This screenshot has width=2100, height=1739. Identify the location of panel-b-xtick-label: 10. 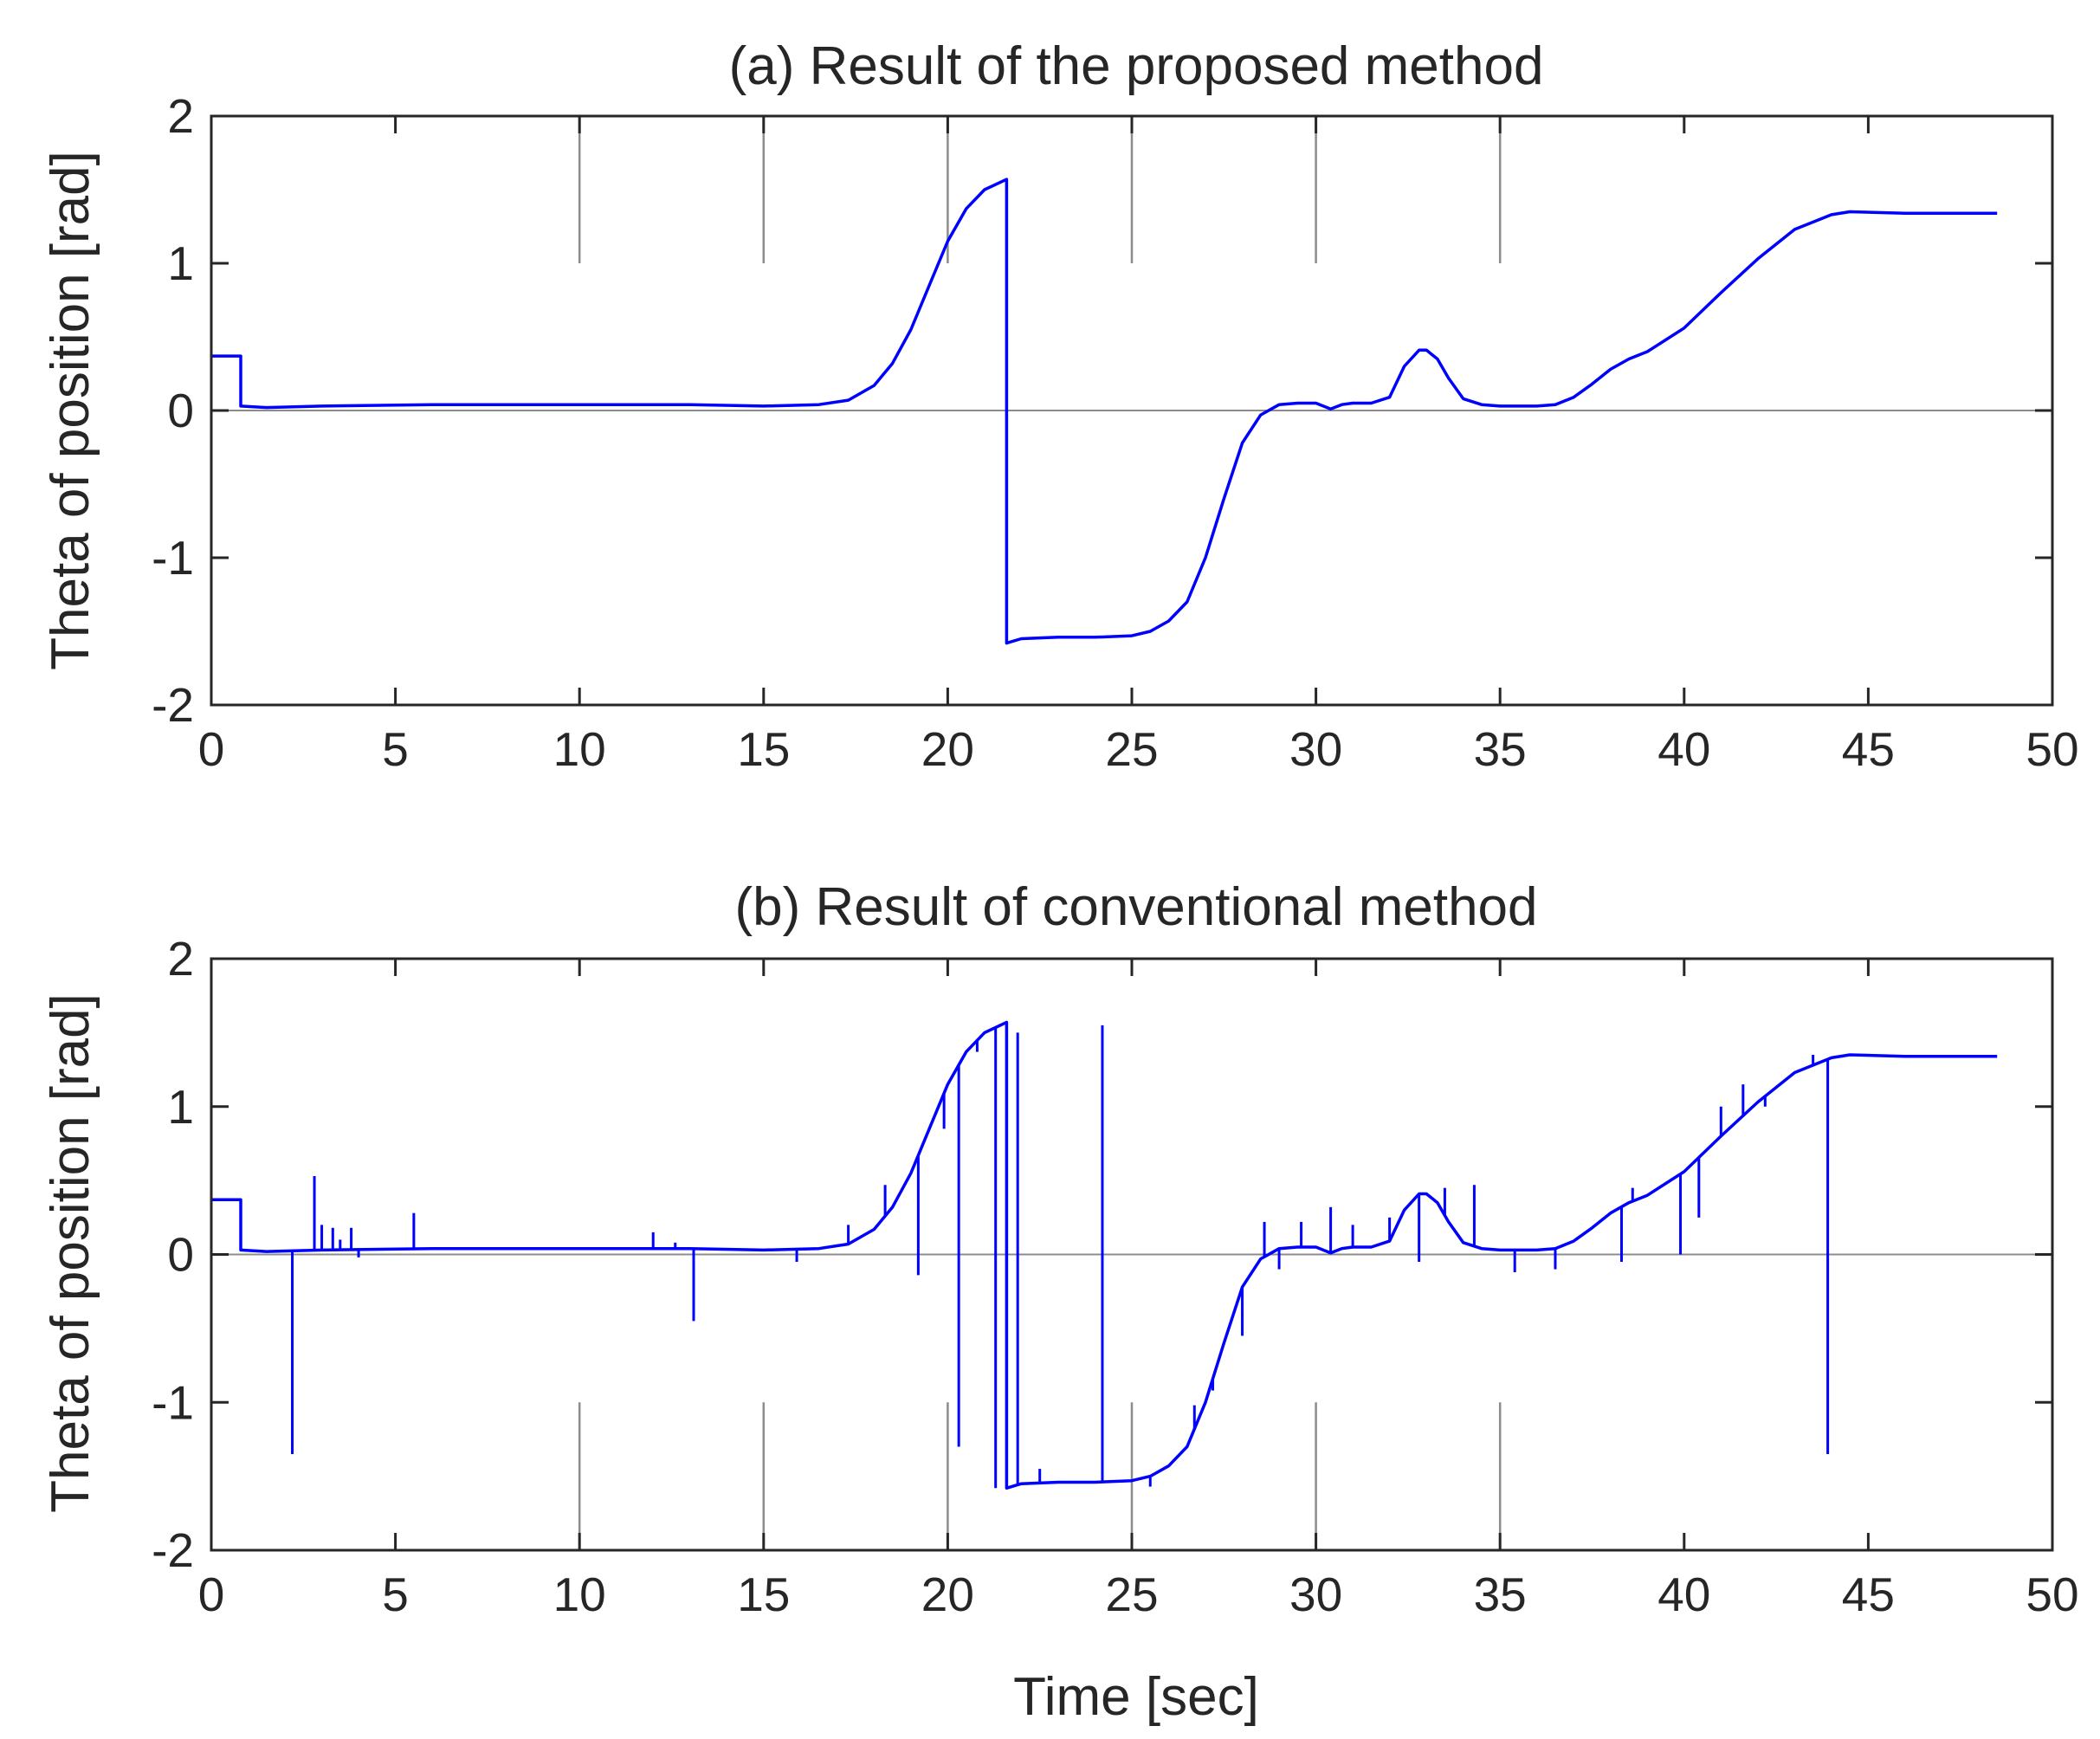
(579, 1594).